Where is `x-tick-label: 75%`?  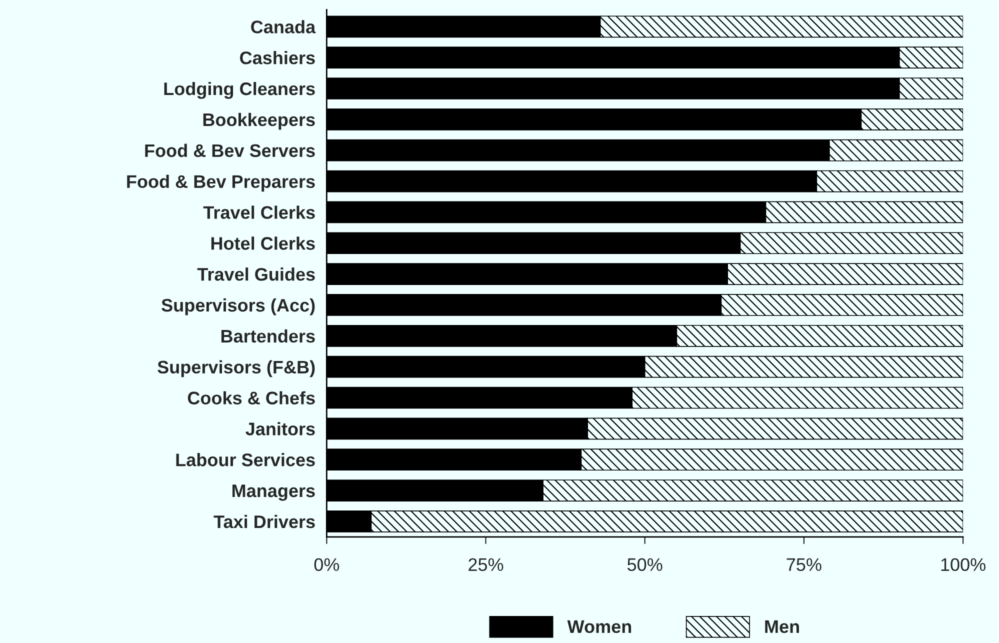 x-tick-label: 75% is located at coordinates (804, 564).